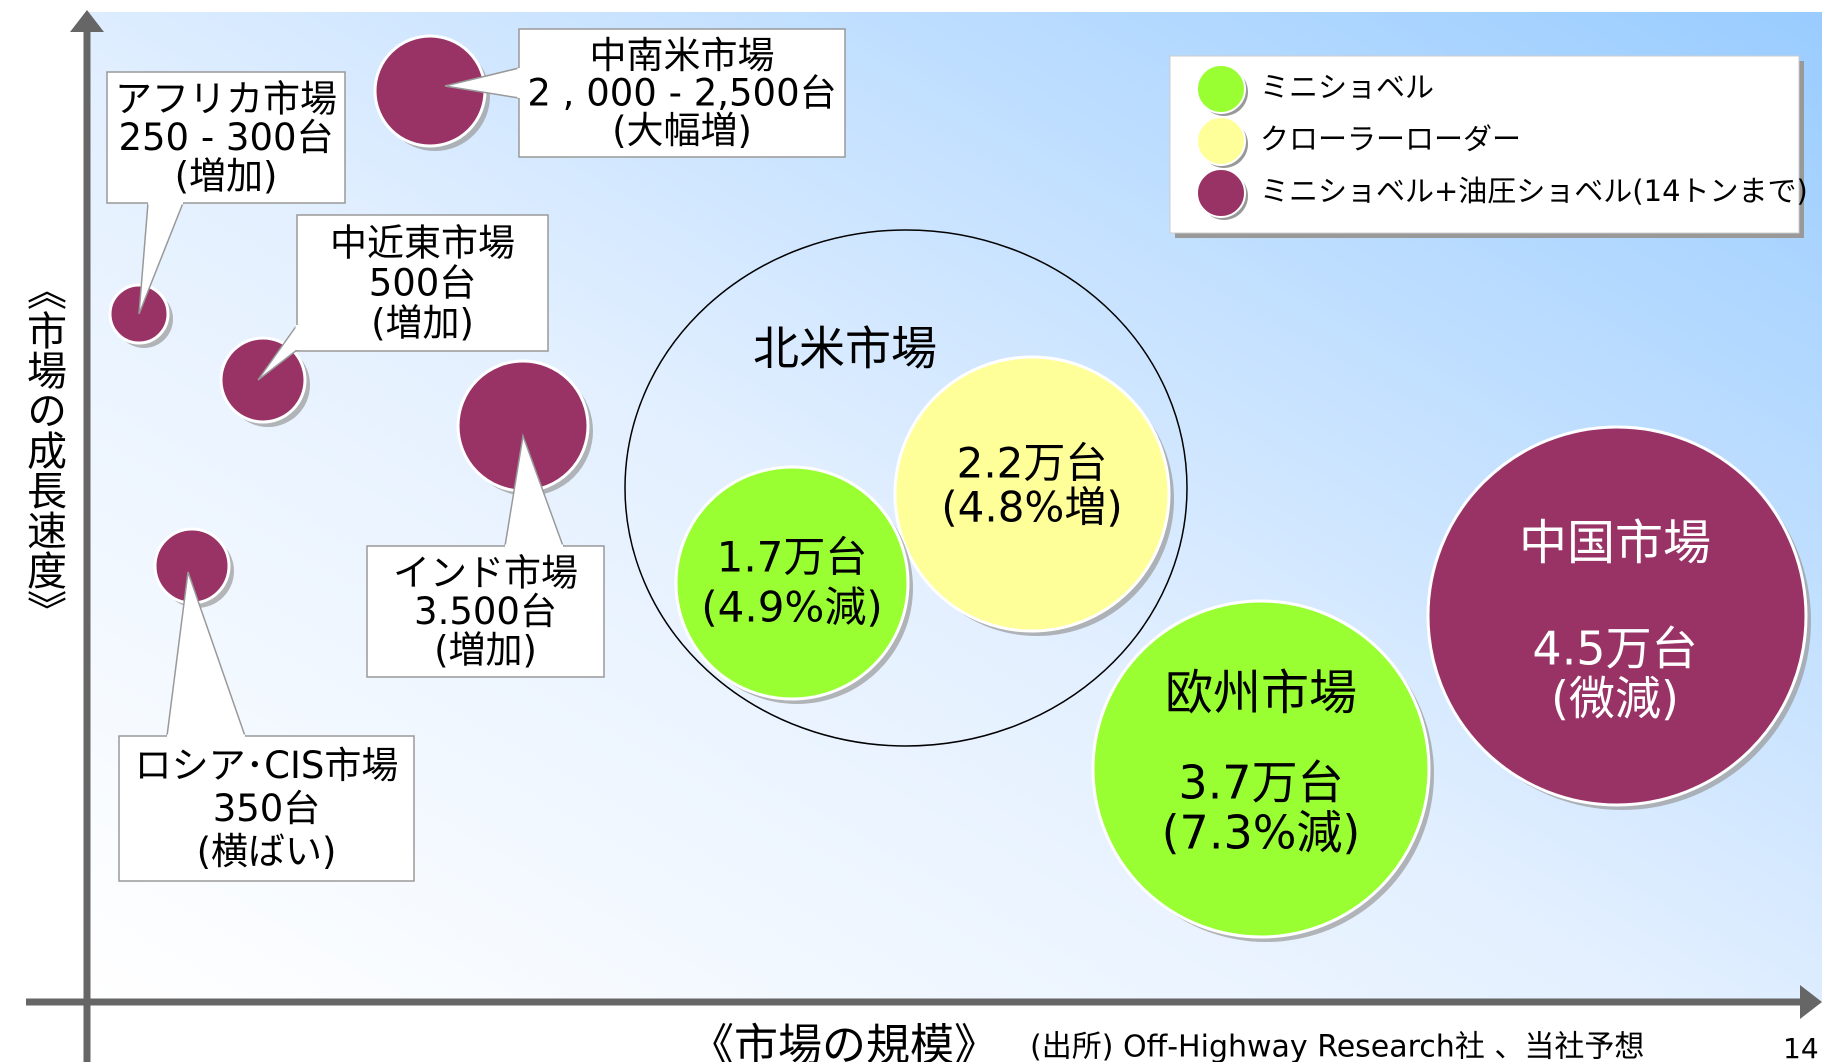 The height and width of the screenshot is (1062, 1822). Describe the element at coordinates (1615, 699) in the screenshot. I see `bubble-label: (微減)` at that location.